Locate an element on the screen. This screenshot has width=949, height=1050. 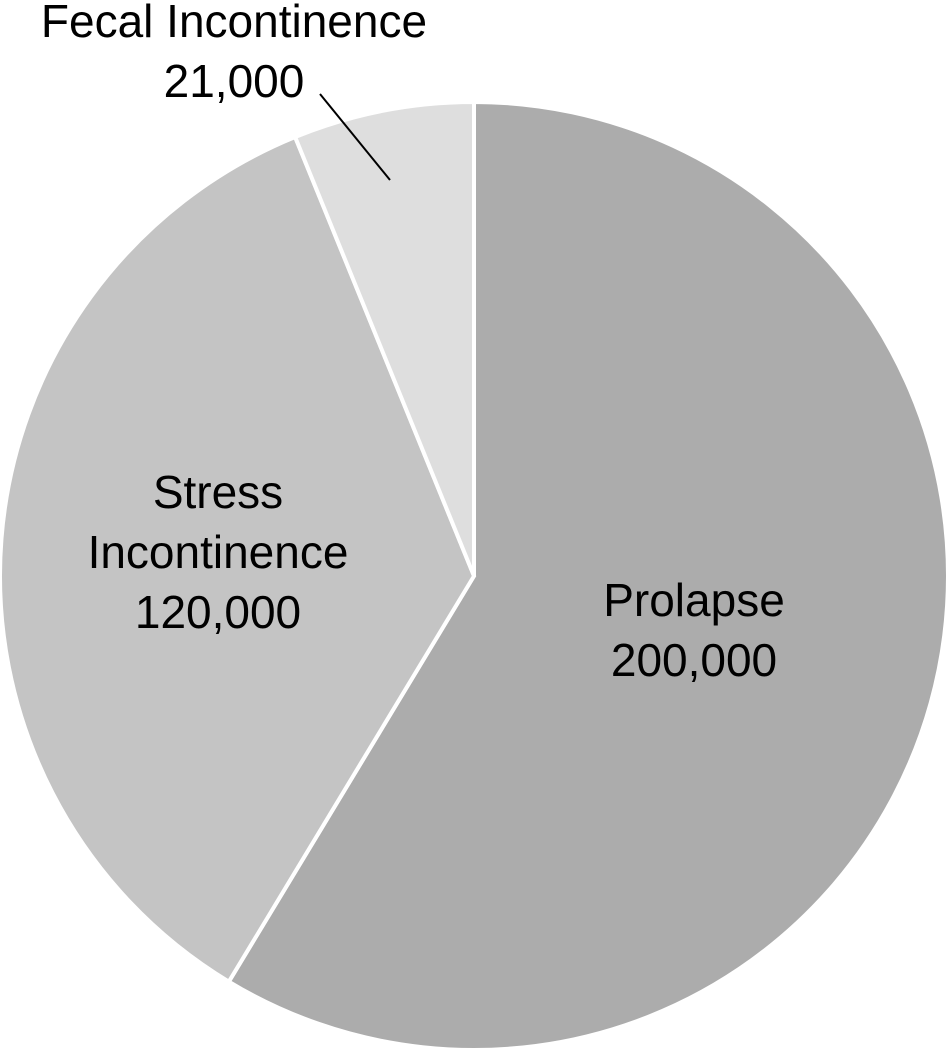
slice-name-label: Fecal Incontinence is located at coordinates (234, 23).